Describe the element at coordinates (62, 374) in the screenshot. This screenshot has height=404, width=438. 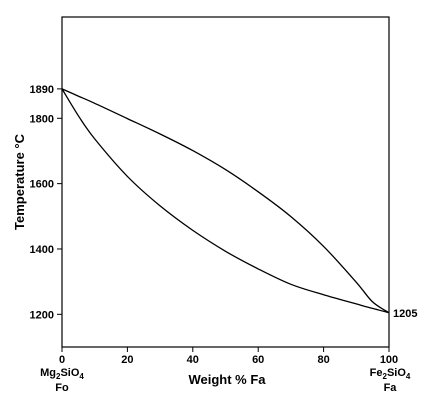
I see `left-formula-label: Mg2SiO4` at that location.